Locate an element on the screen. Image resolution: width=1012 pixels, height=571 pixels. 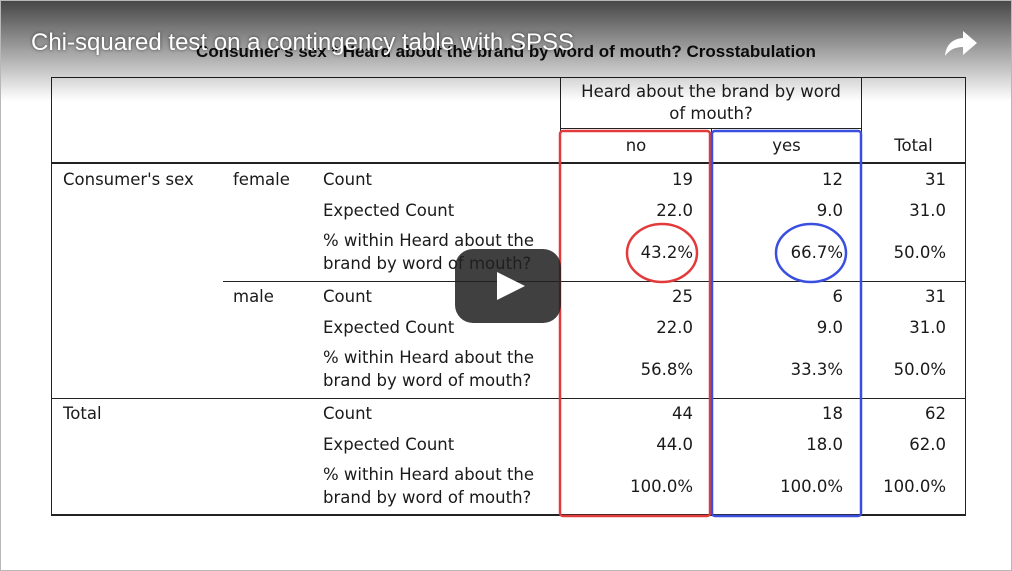
play-icon is located at coordinates (511, 286).